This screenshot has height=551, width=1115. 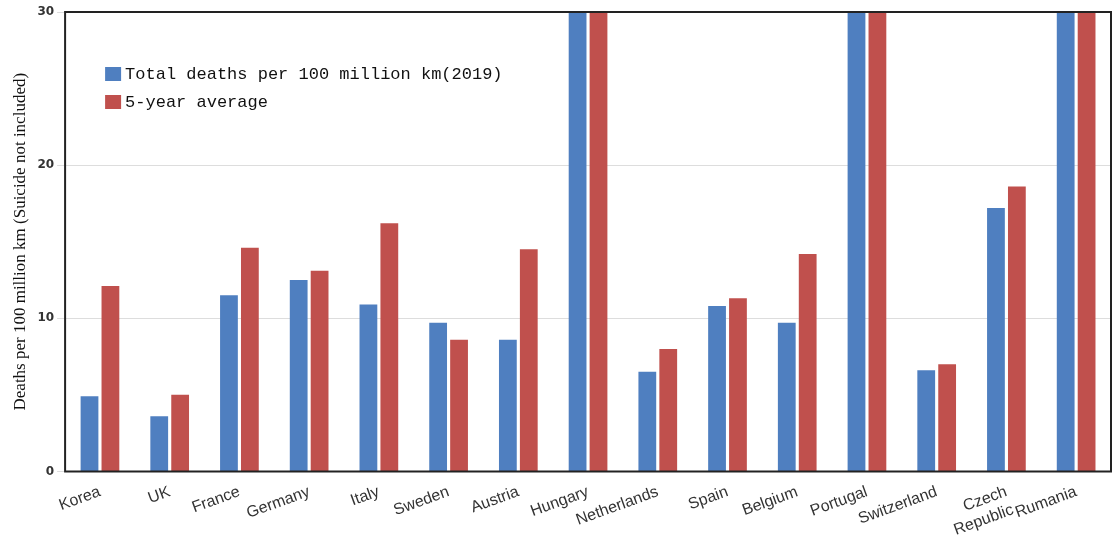 What do you see at coordinates (159, 494) in the screenshot?
I see `x-tick-label: UK` at bounding box center [159, 494].